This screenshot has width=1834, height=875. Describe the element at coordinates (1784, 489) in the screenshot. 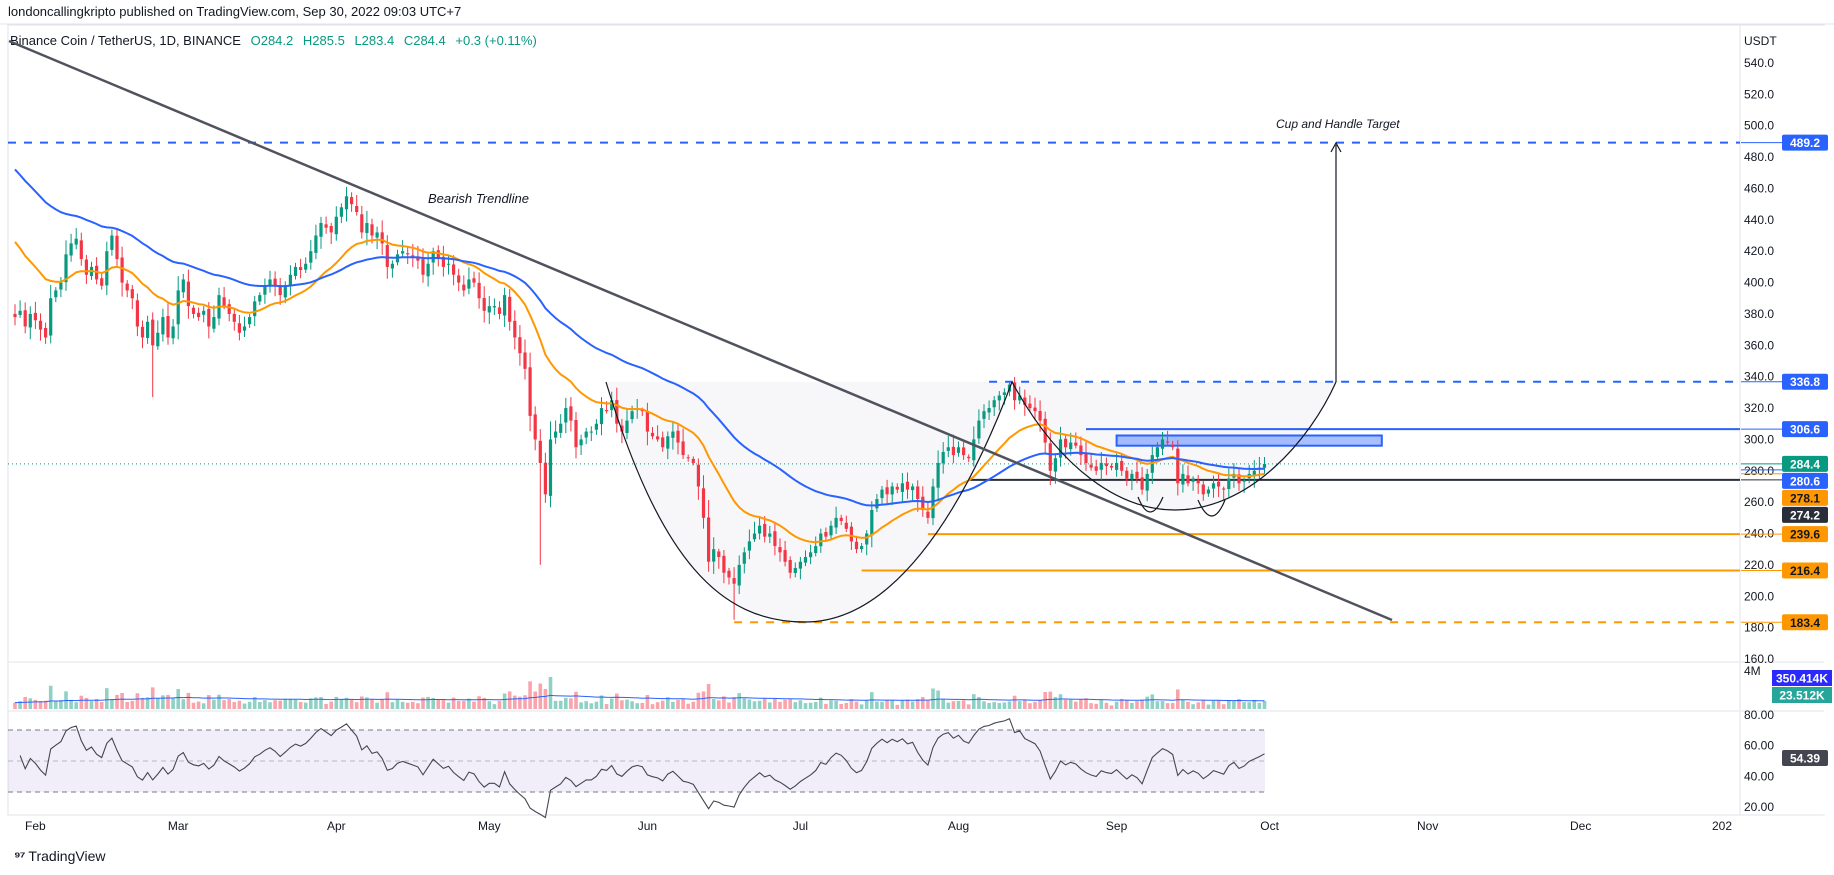

I see `price-tag-278.1: 278.1` at that location.